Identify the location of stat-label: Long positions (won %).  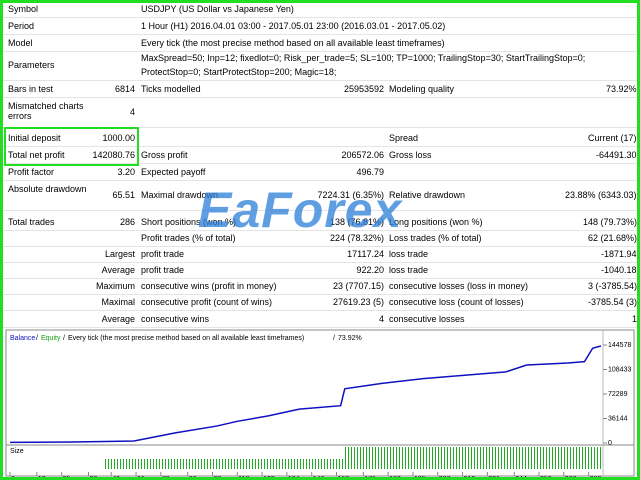
(436, 221).